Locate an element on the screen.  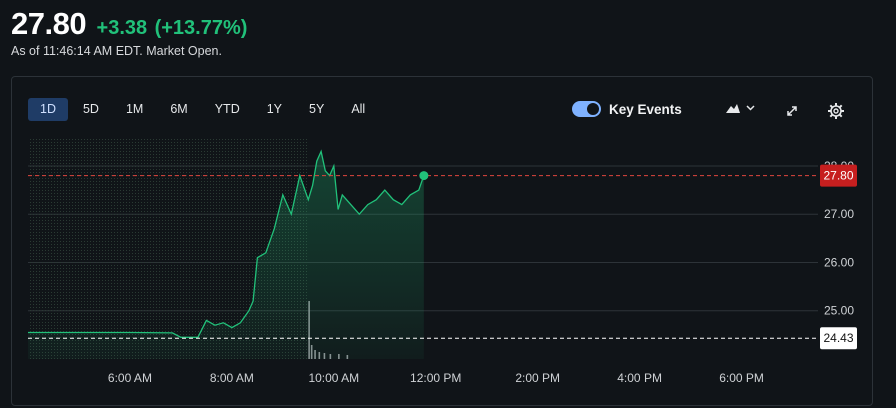
current-price: 27.80 is located at coordinates (49, 23).